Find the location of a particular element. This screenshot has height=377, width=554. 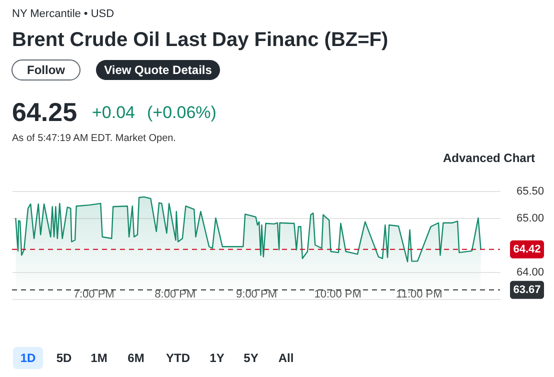

text: 5D is located at coordinates (64, 358).